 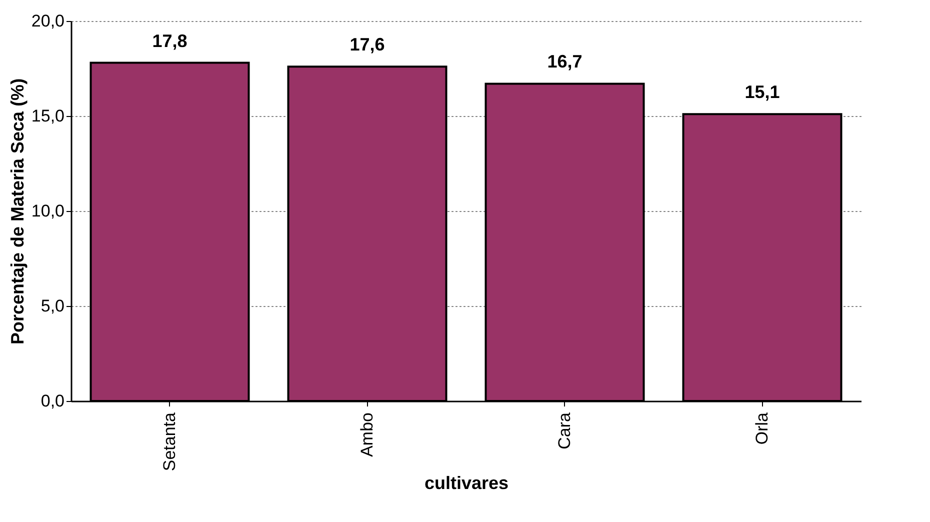 I want to click on data-label: 15,1, so click(x=762, y=92).